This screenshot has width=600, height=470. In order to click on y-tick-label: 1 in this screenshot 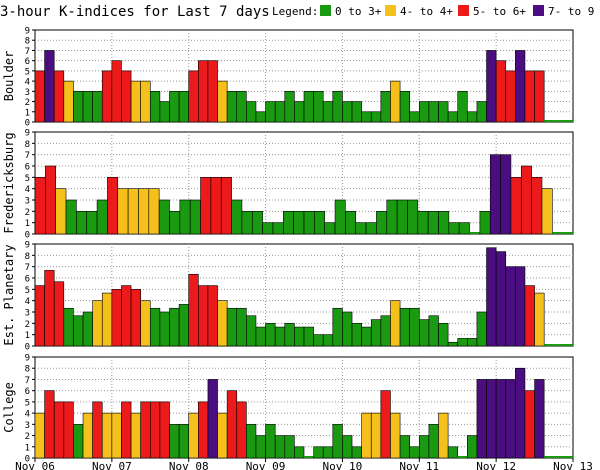, I will do `click(27, 113)`.